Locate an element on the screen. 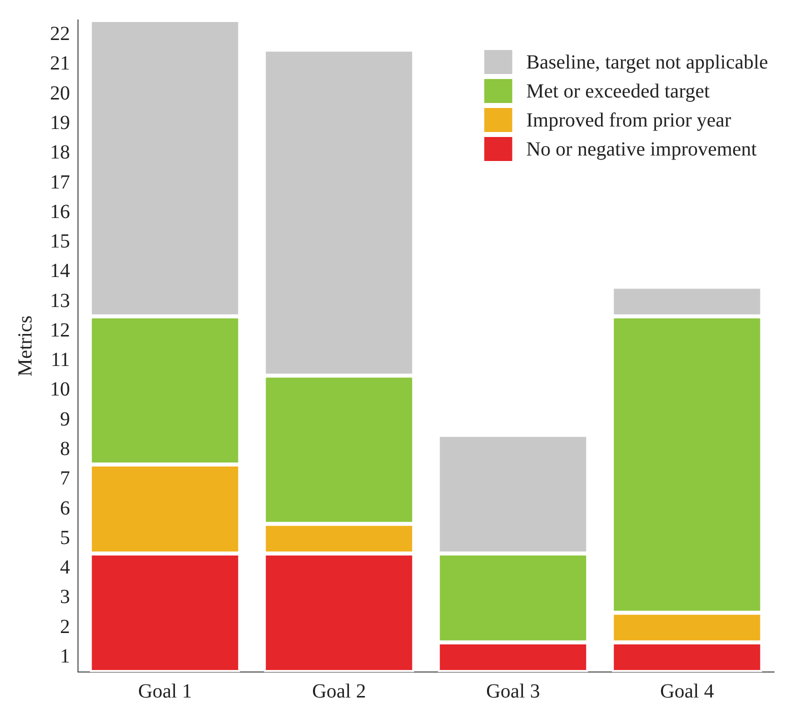 This screenshot has width=789, height=717. y-tick-label: 2 is located at coordinates (65, 627).